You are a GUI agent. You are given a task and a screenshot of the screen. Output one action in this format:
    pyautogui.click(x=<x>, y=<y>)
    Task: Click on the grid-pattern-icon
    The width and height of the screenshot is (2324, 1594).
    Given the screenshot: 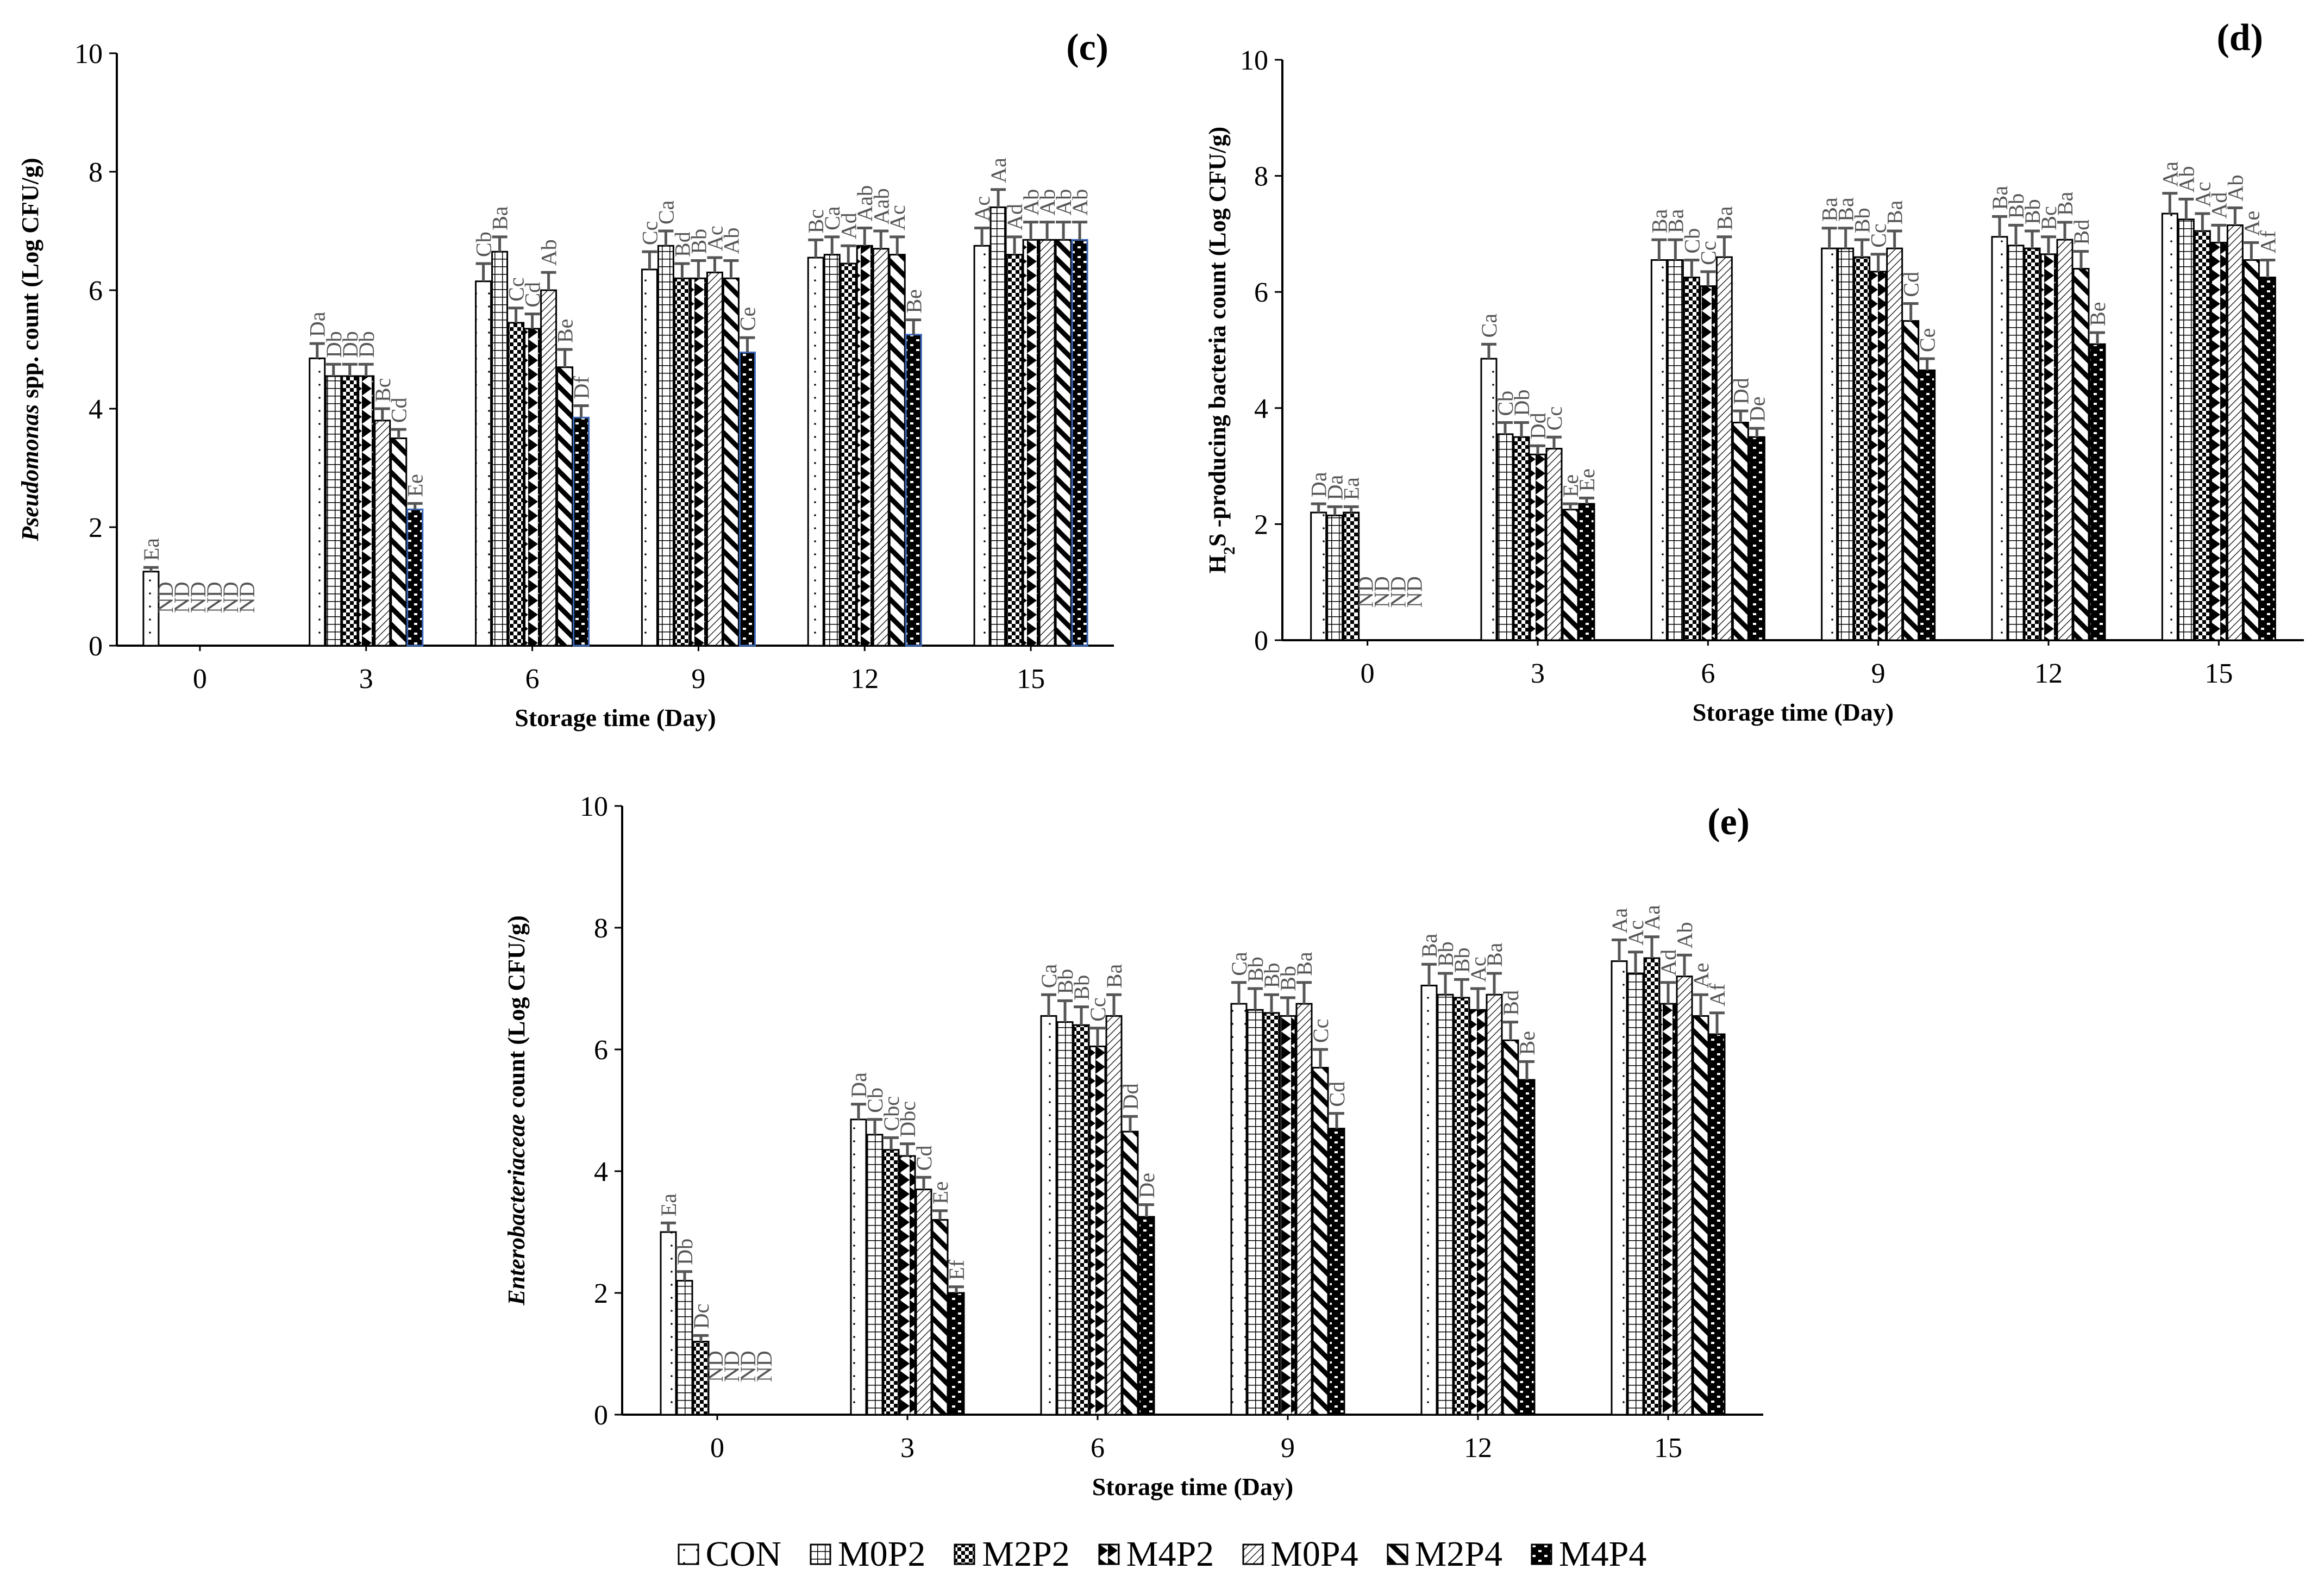 What is the action you would take?
    pyautogui.click(x=820, y=1554)
    